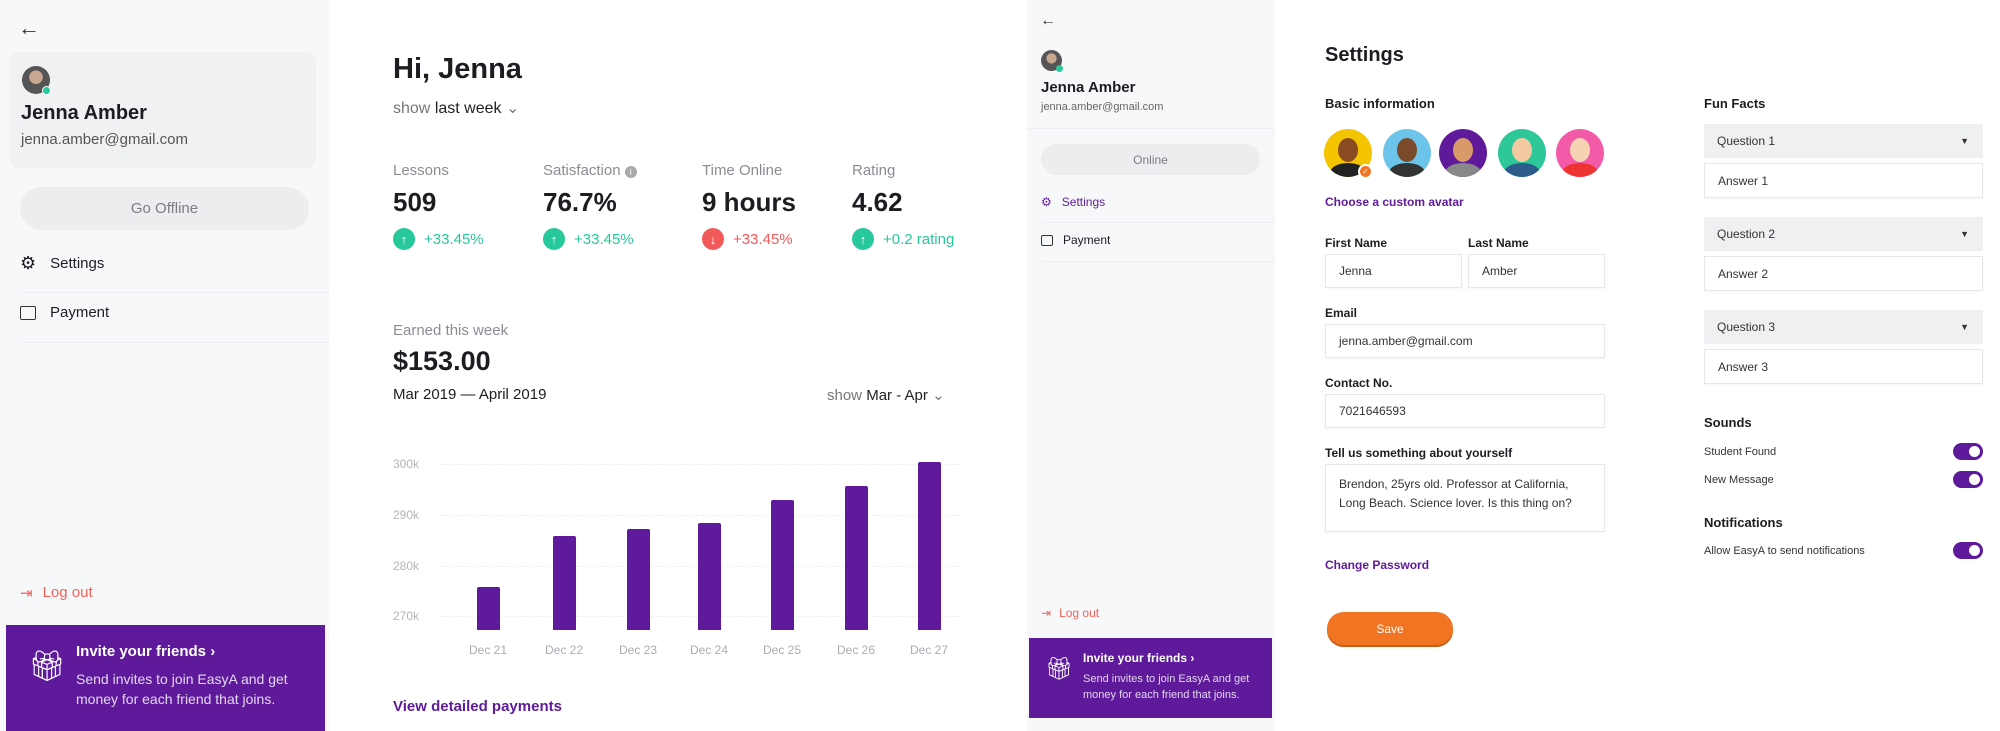  I want to click on x-tick-label: Dec 22, so click(564, 650).